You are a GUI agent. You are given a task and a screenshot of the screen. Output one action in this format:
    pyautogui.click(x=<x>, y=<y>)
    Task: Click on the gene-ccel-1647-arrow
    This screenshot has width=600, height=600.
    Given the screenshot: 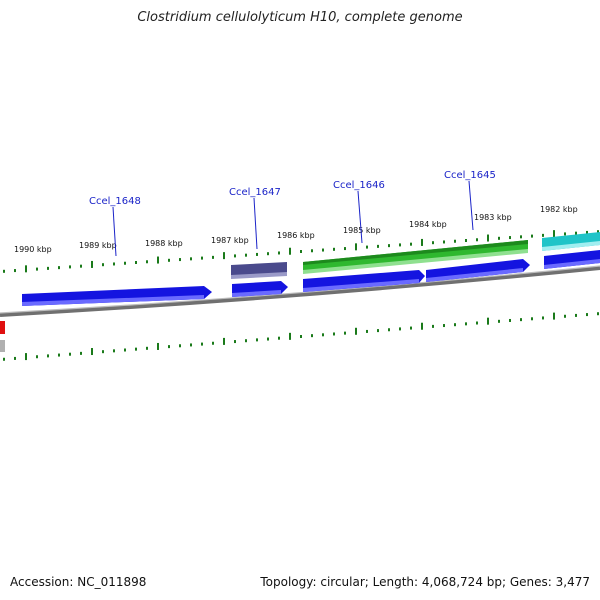 What is the action you would take?
    pyautogui.click(x=260, y=289)
    